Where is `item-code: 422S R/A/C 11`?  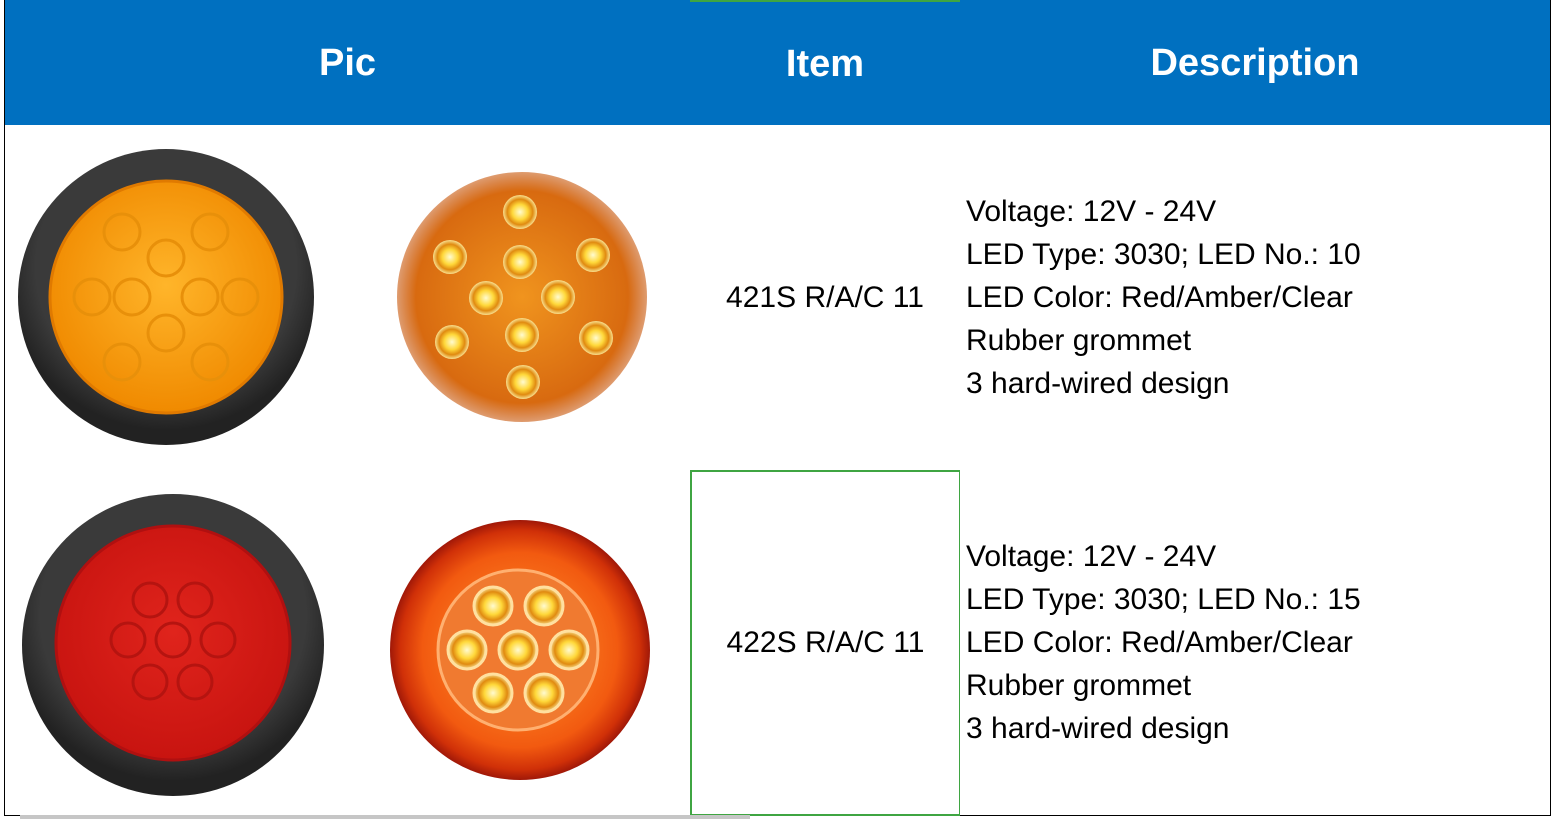 item-code: 422S R/A/C 11 is located at coordinates (825, 642).